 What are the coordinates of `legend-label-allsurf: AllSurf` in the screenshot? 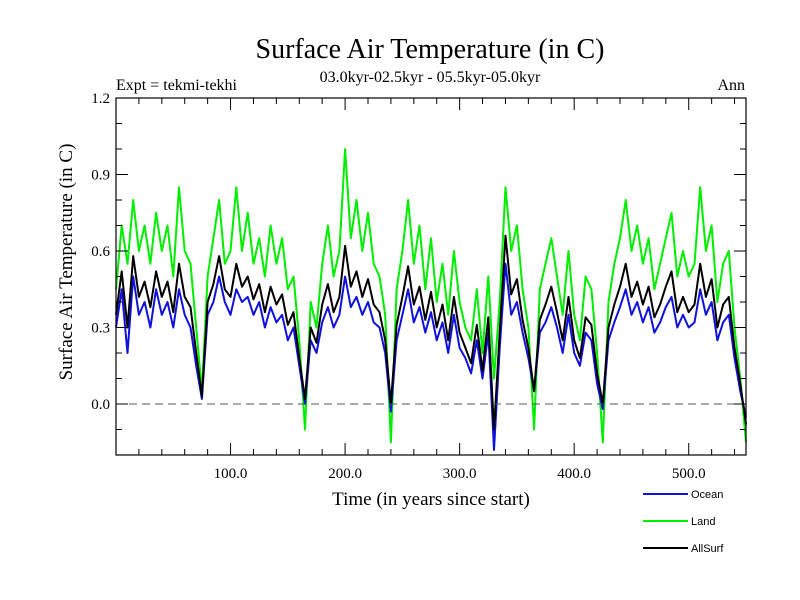 It's located at (707, 549).